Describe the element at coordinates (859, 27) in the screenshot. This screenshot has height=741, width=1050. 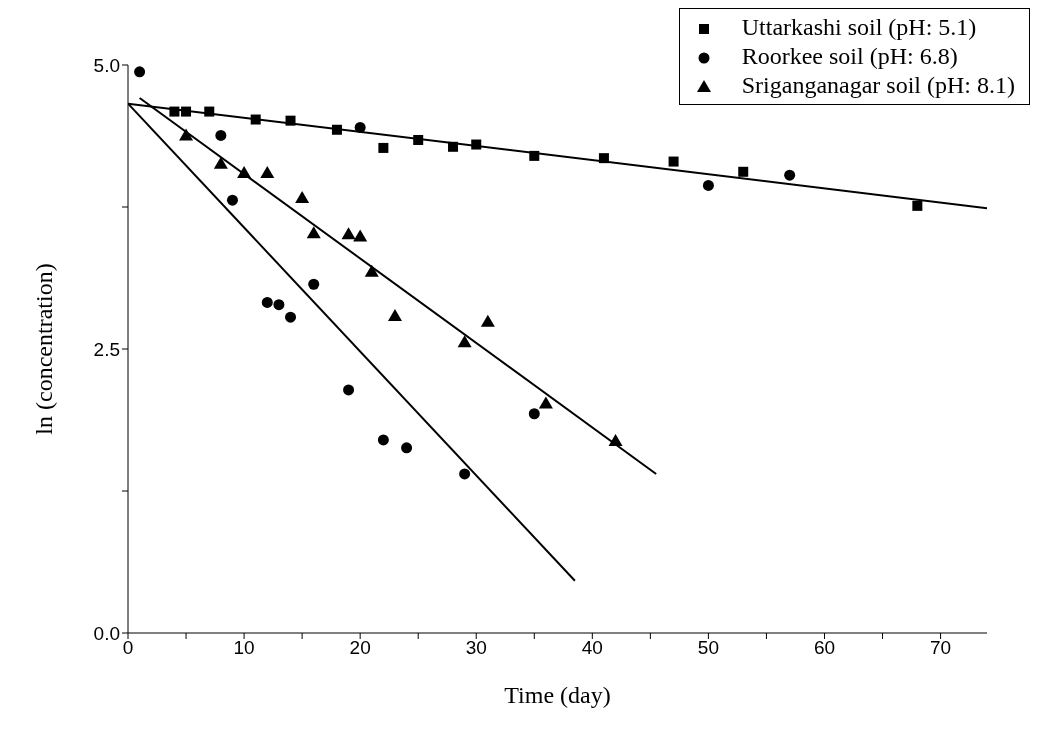
I see `legend-label: Uttarkashi soil (pH: 5.1)` at that location.